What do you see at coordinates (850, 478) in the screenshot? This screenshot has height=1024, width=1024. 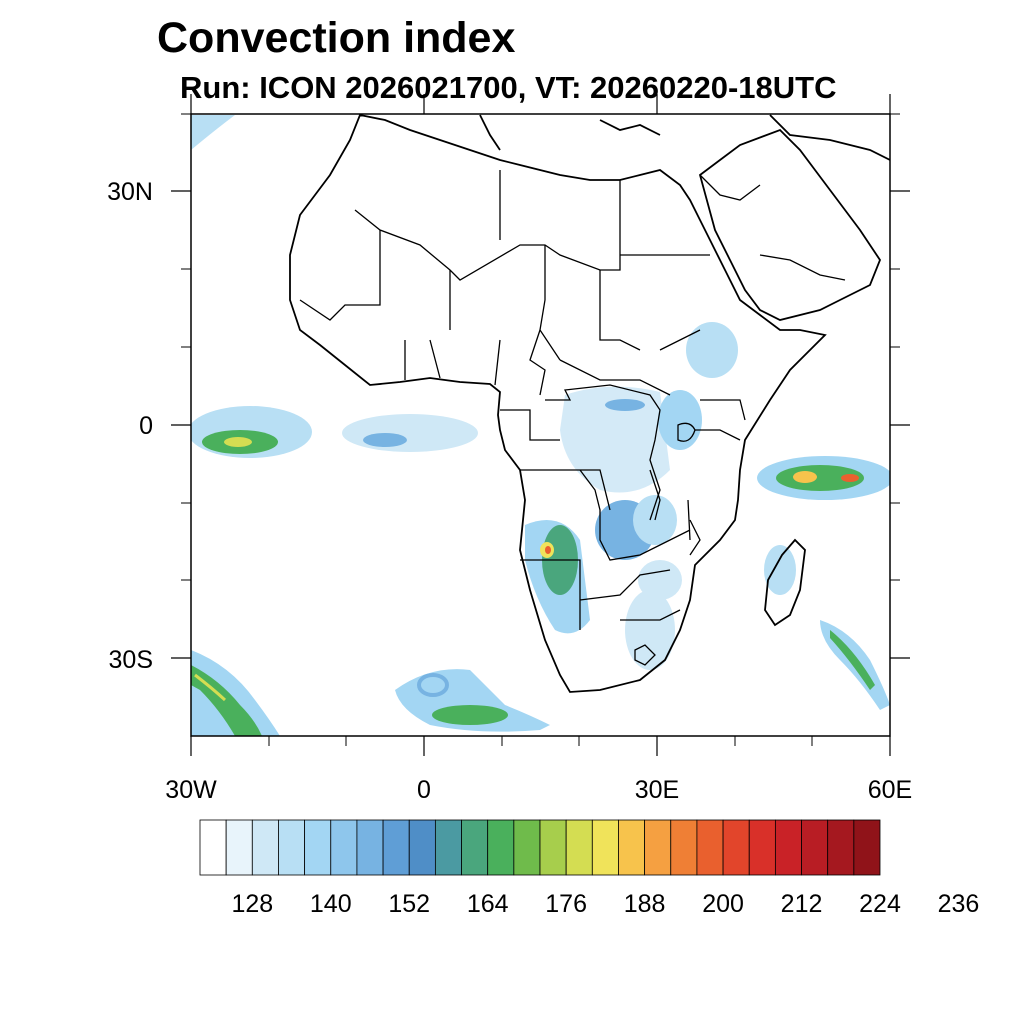 I see `convection-cell-indian-ocean-max` at bounding box center [850, 478].